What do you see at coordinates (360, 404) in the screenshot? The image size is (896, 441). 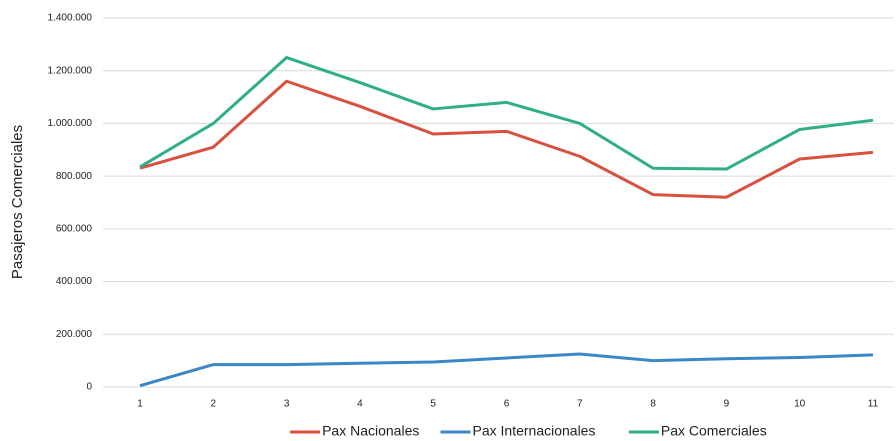 I see `x-tick-label: 4` at bounding box center [360, 404].